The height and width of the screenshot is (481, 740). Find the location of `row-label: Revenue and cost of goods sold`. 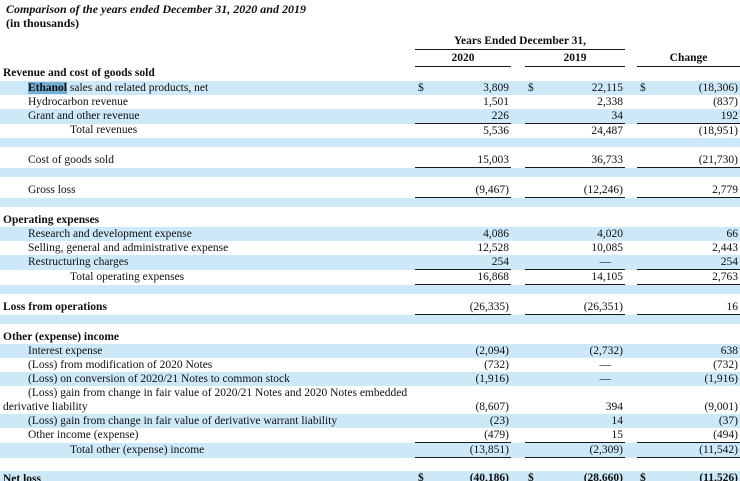

row-label: Revenue and cost of goods sold is located at coordinates (79, 73).